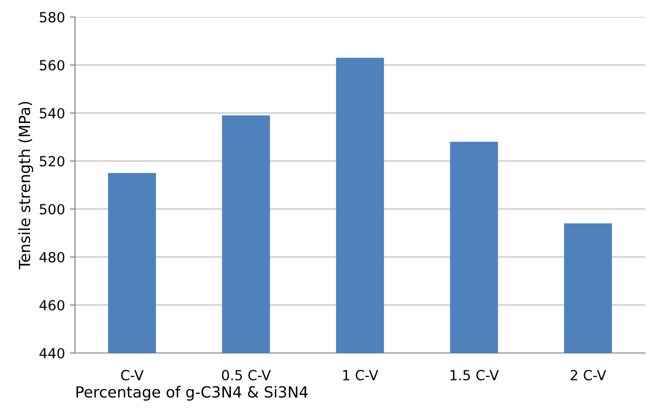  What do you see at coordinates (360, 375) in the screenshot?
I see `x-tick-label: 1 C-V` at bounding box center [360, 375].